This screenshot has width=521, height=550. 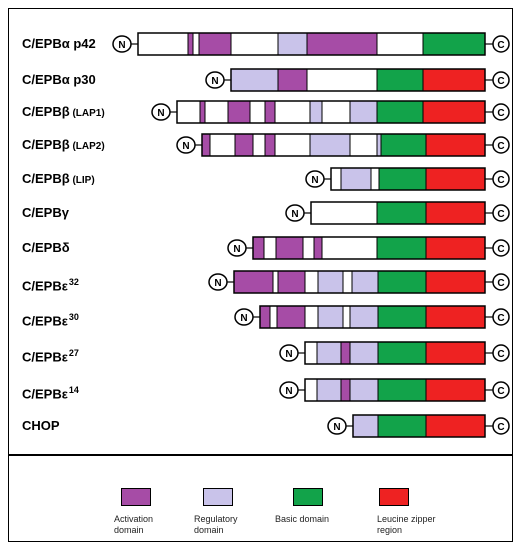 I want to click on protein-label: C/EPBβ (LAP1), so click(x=63, y=113).